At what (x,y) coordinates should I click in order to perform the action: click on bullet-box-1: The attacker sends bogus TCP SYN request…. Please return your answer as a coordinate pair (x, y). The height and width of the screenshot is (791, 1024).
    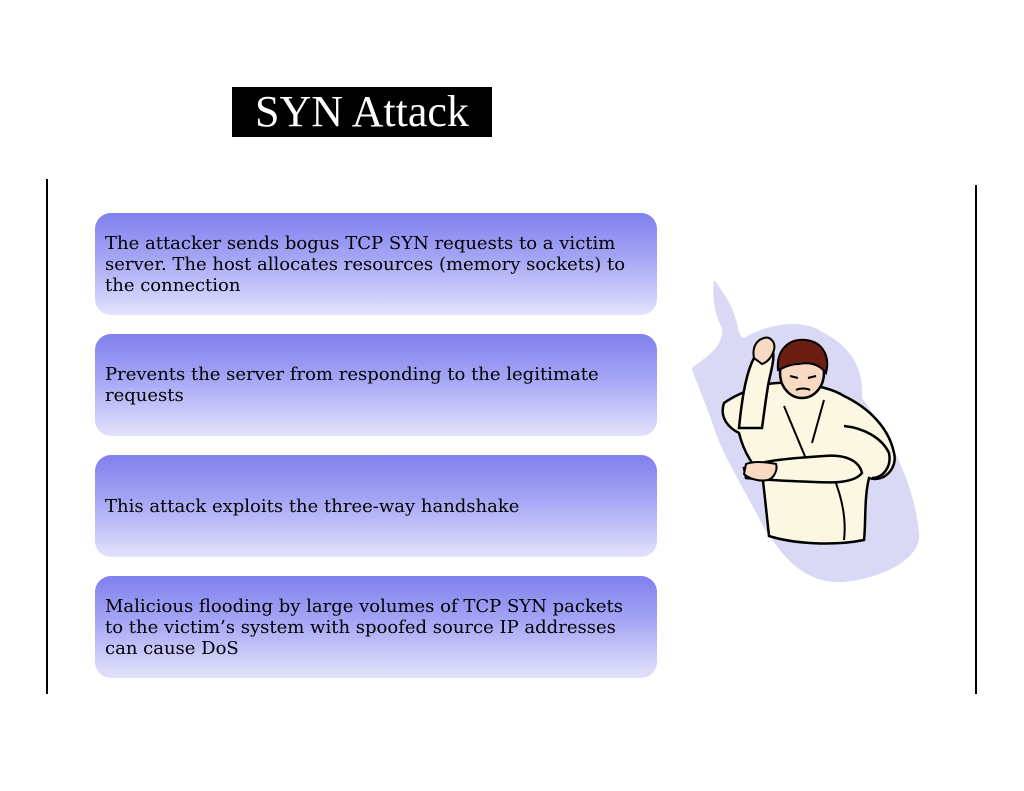
    Looking at the image, I should click on (376, 264).